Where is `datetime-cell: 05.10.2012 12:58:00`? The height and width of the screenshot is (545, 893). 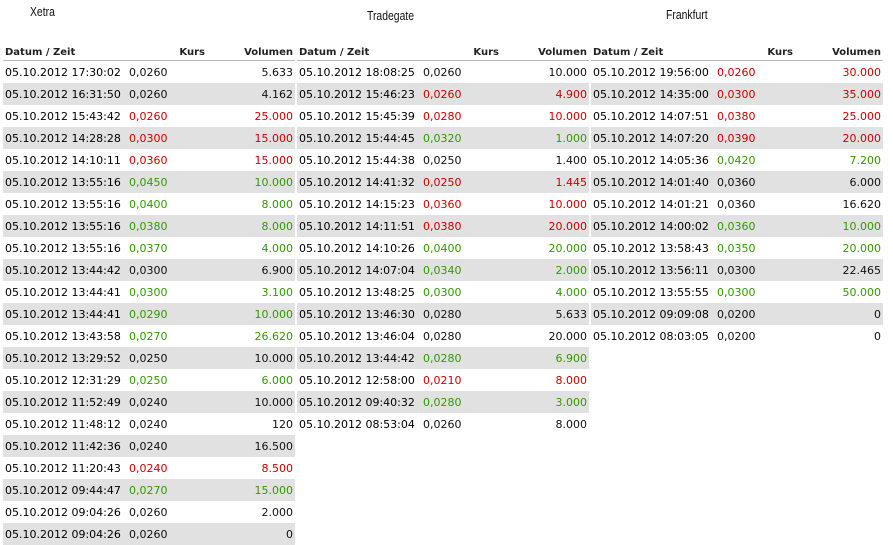
datetime-cell: 05.10.2012 12:58:00 is located at coordinates (357, 380).